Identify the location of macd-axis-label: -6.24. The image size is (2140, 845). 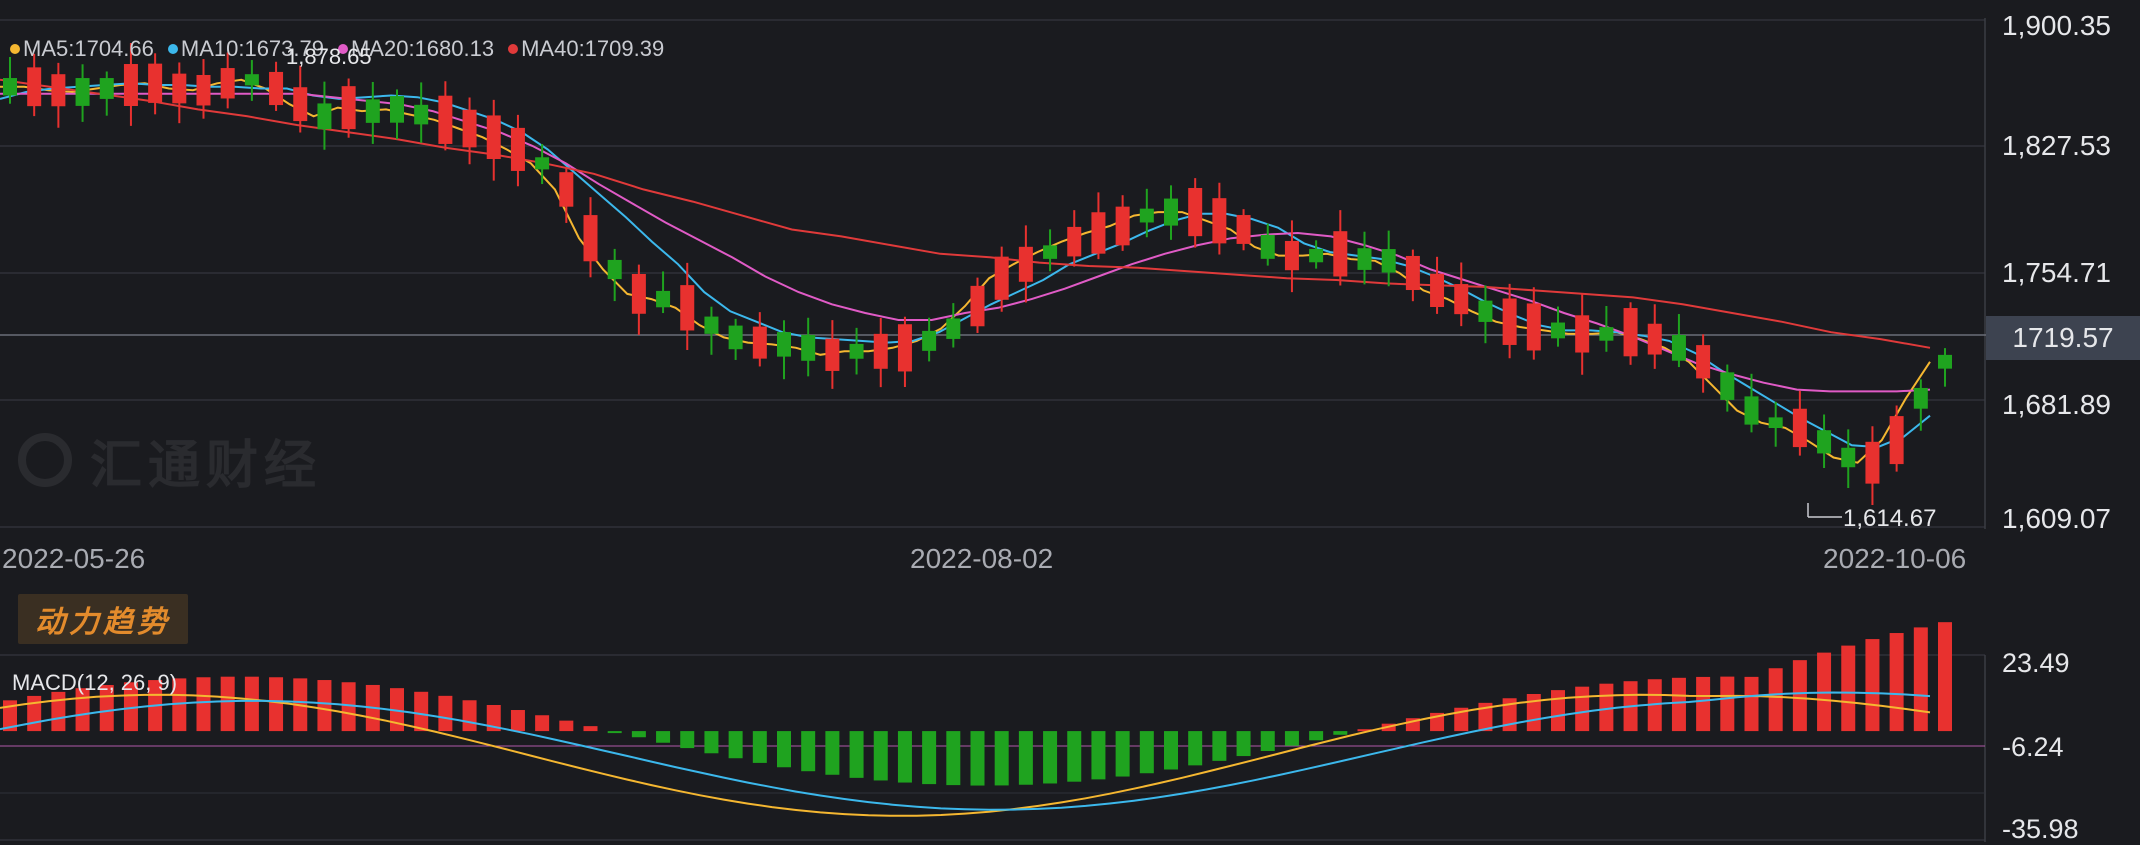
(2033, 747).